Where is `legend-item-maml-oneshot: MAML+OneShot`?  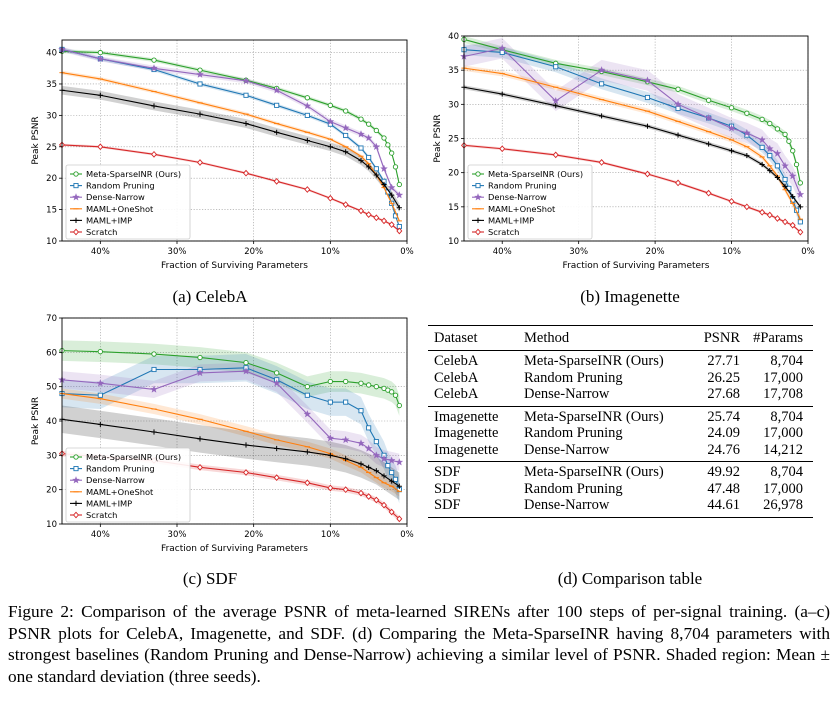
legend-item-maml-oneshot: MAML+OneShot is located at coordinates (514, 209).